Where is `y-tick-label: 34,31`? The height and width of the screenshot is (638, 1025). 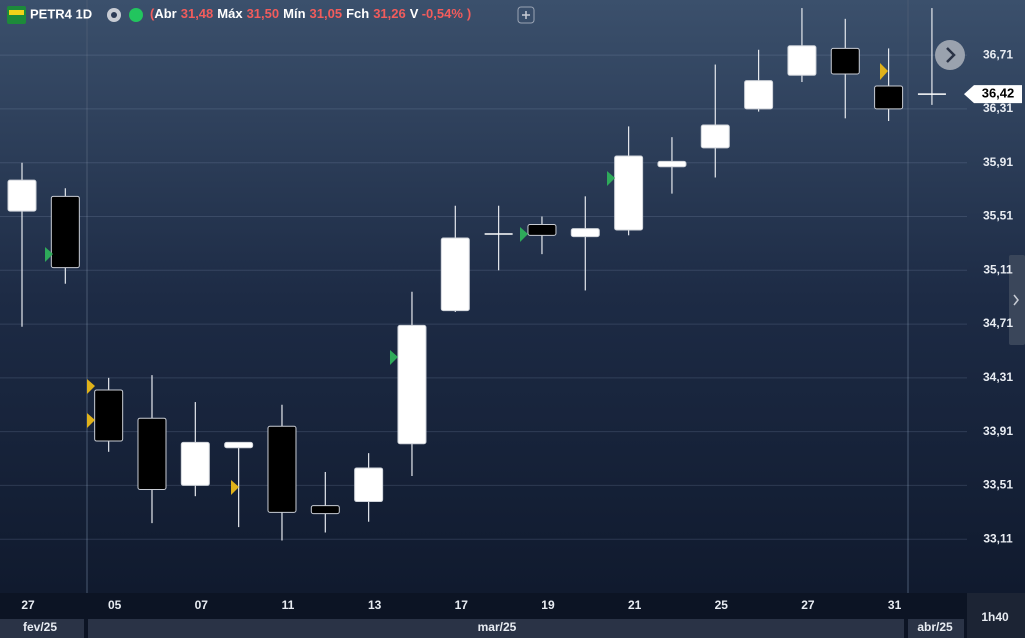 y-tick-label: 34,31 is located at coordinates (998, 377).